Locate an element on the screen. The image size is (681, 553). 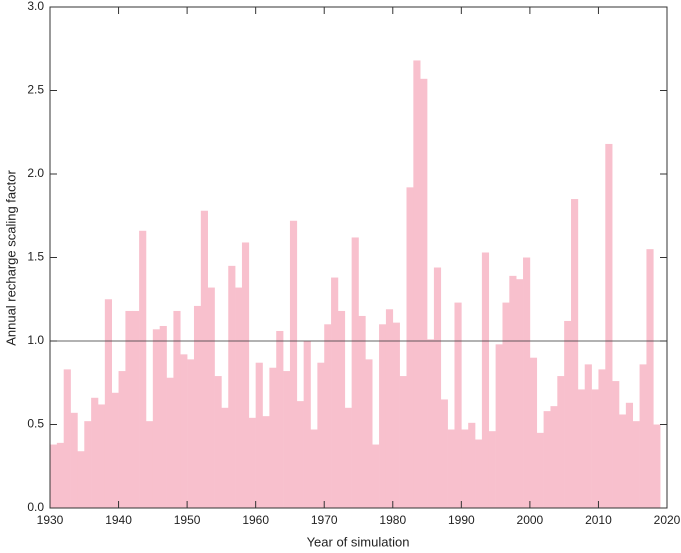
y-axis-label: Annual recharge scaling factor is located at coordinates (10, 258).